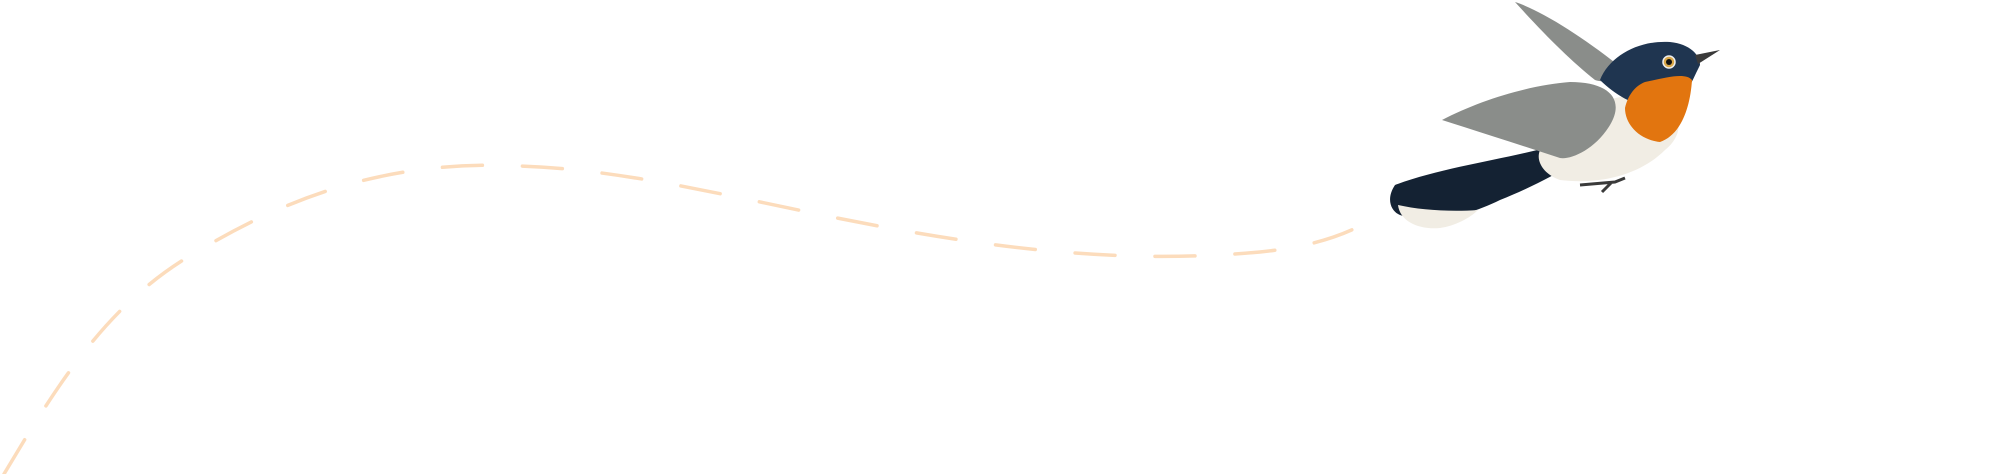 The height and width of the screenshot is (474, 2000). Describe the element at coordinates (1707, 57) in the screenshot. I see `bird-beak` at that location.